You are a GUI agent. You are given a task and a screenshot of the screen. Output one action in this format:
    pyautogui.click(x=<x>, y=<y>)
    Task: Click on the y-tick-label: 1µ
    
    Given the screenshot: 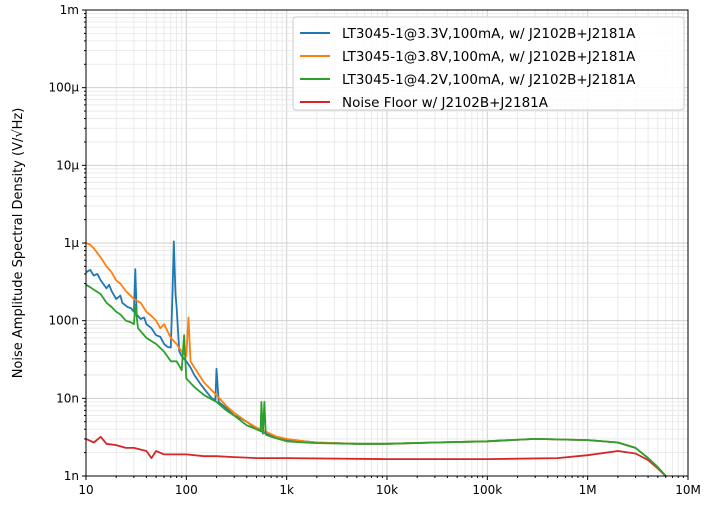 What is the action you would take?
    pyautogui.click(x=72, y=243)
    